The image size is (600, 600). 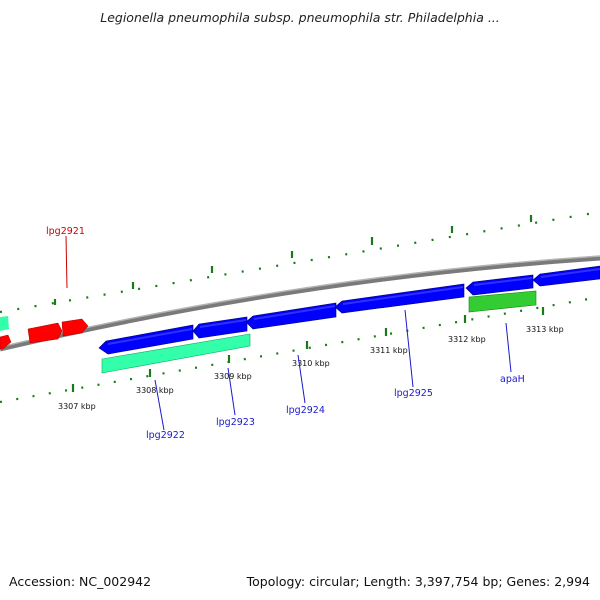 What do you see at coordinates (77, 406) in the screenshot?
I see `tick-label: 3307 kbp` at bounding box center [77, 406].